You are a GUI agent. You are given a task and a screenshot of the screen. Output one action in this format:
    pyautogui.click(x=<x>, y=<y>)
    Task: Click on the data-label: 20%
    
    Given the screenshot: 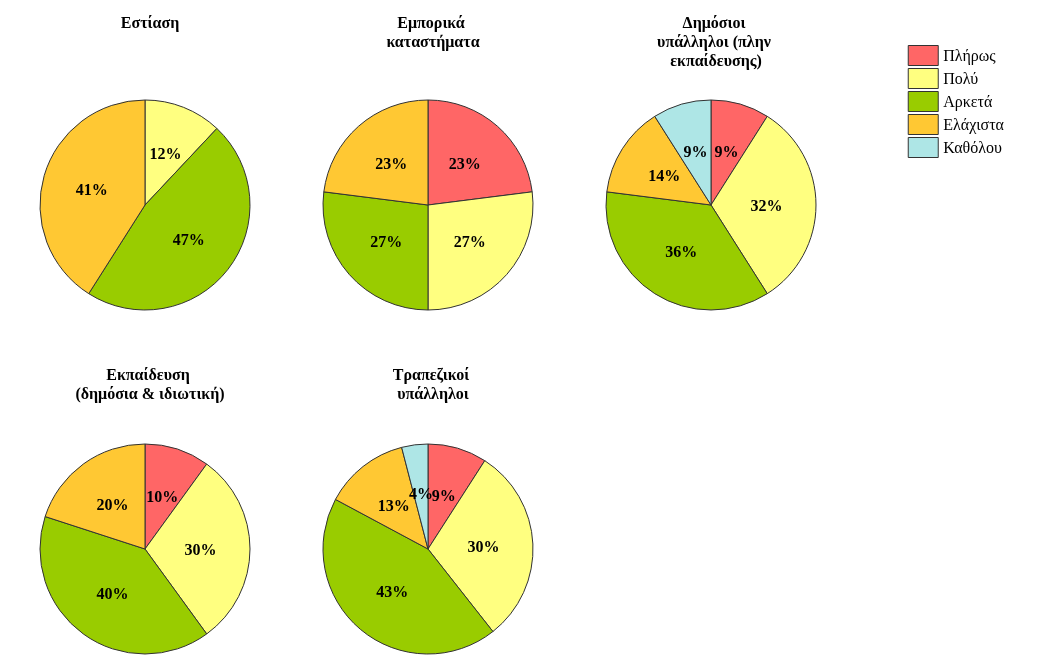 What is the action you would take?
    pyautogui.click(x=112, y=504)
    